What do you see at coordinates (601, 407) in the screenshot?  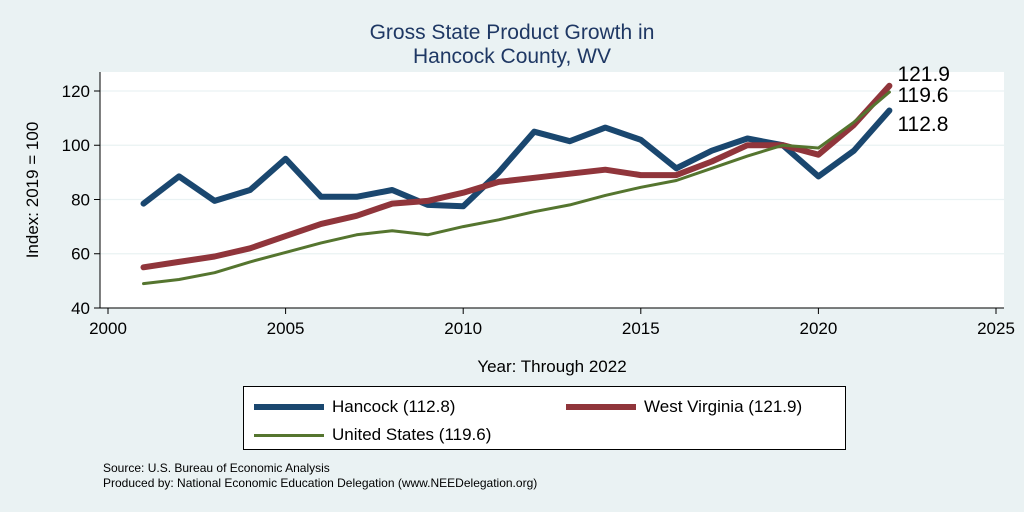 I see `legend-swatch-west-virginia` at bounding box center [601, 407].